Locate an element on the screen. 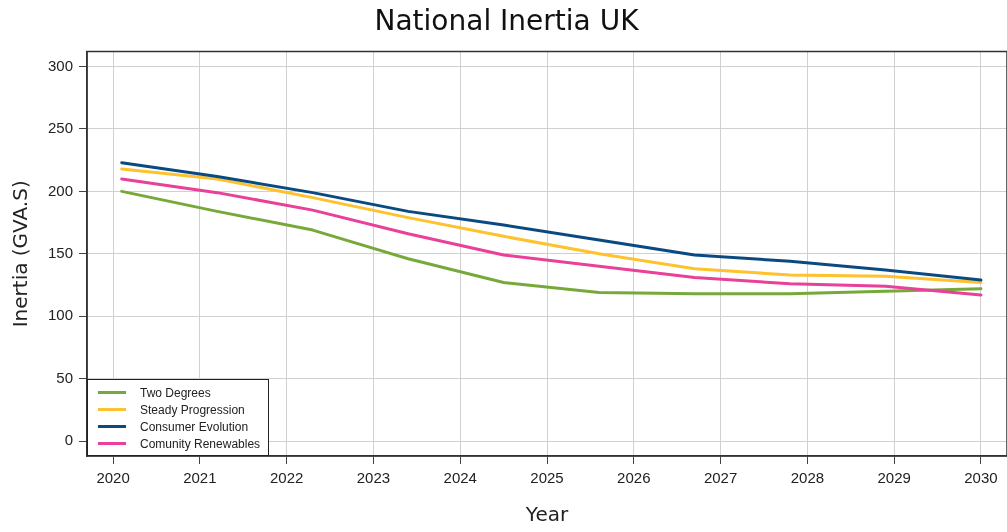  legend-label: Steady Progression is located at coordinates (192, 409).